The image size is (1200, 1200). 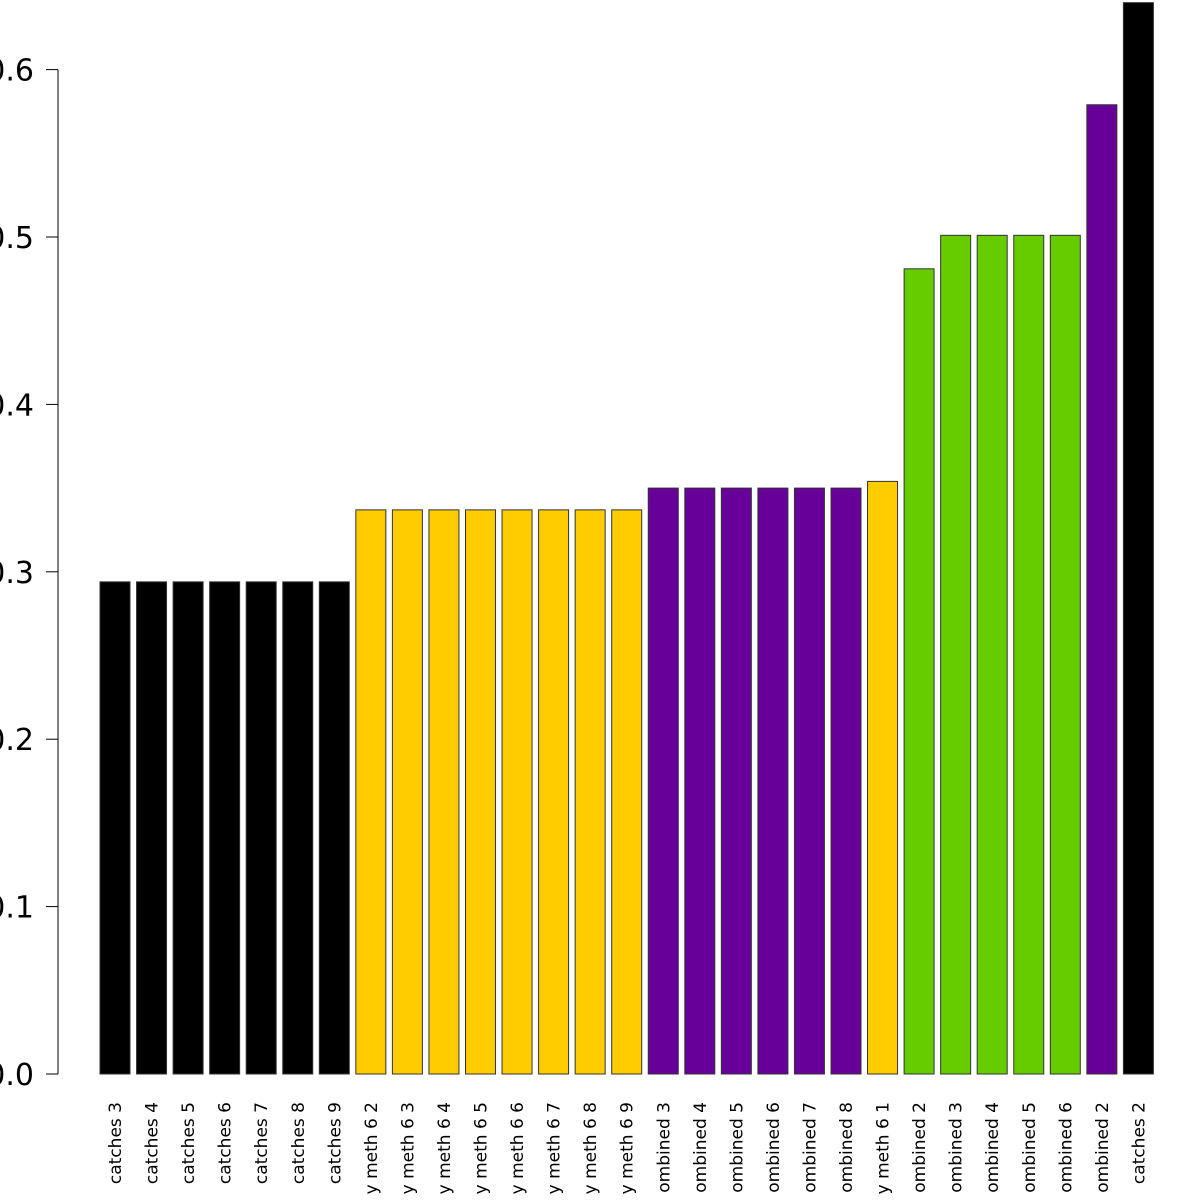 I want to click on x-tick-label: y meth 6 5, so click(x=482, y=1148).